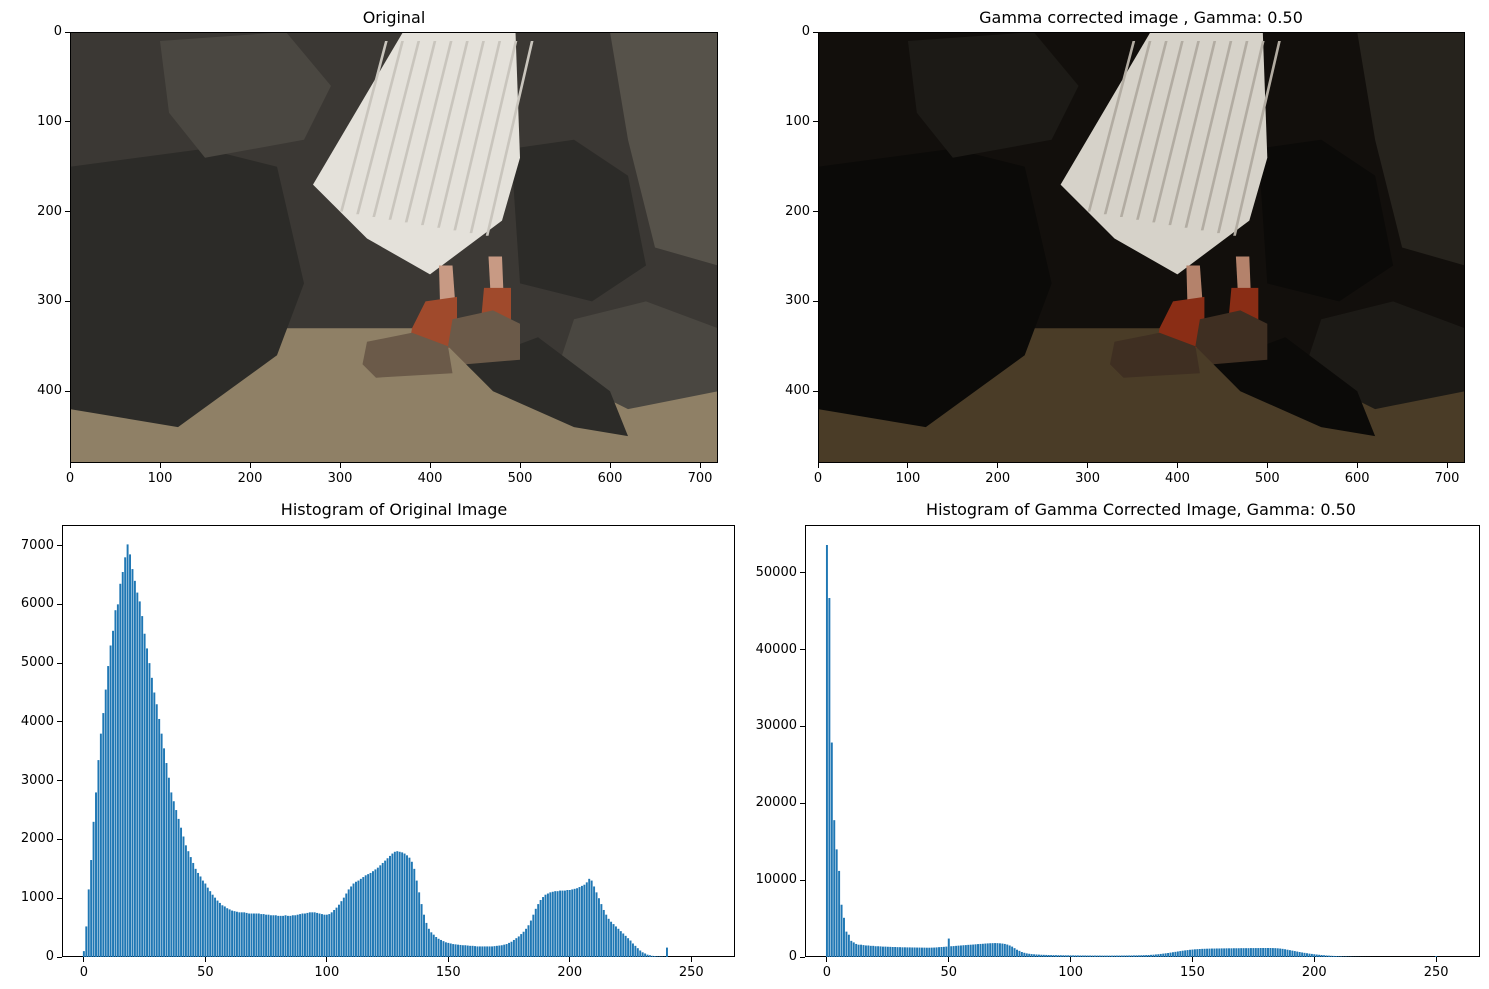 Image resolution: width=1489 pixels, height=989 pixels. What do you see at coordinates (935, 288) in the screenshot?
I see `rock-left` at bounding box center [935, 288].